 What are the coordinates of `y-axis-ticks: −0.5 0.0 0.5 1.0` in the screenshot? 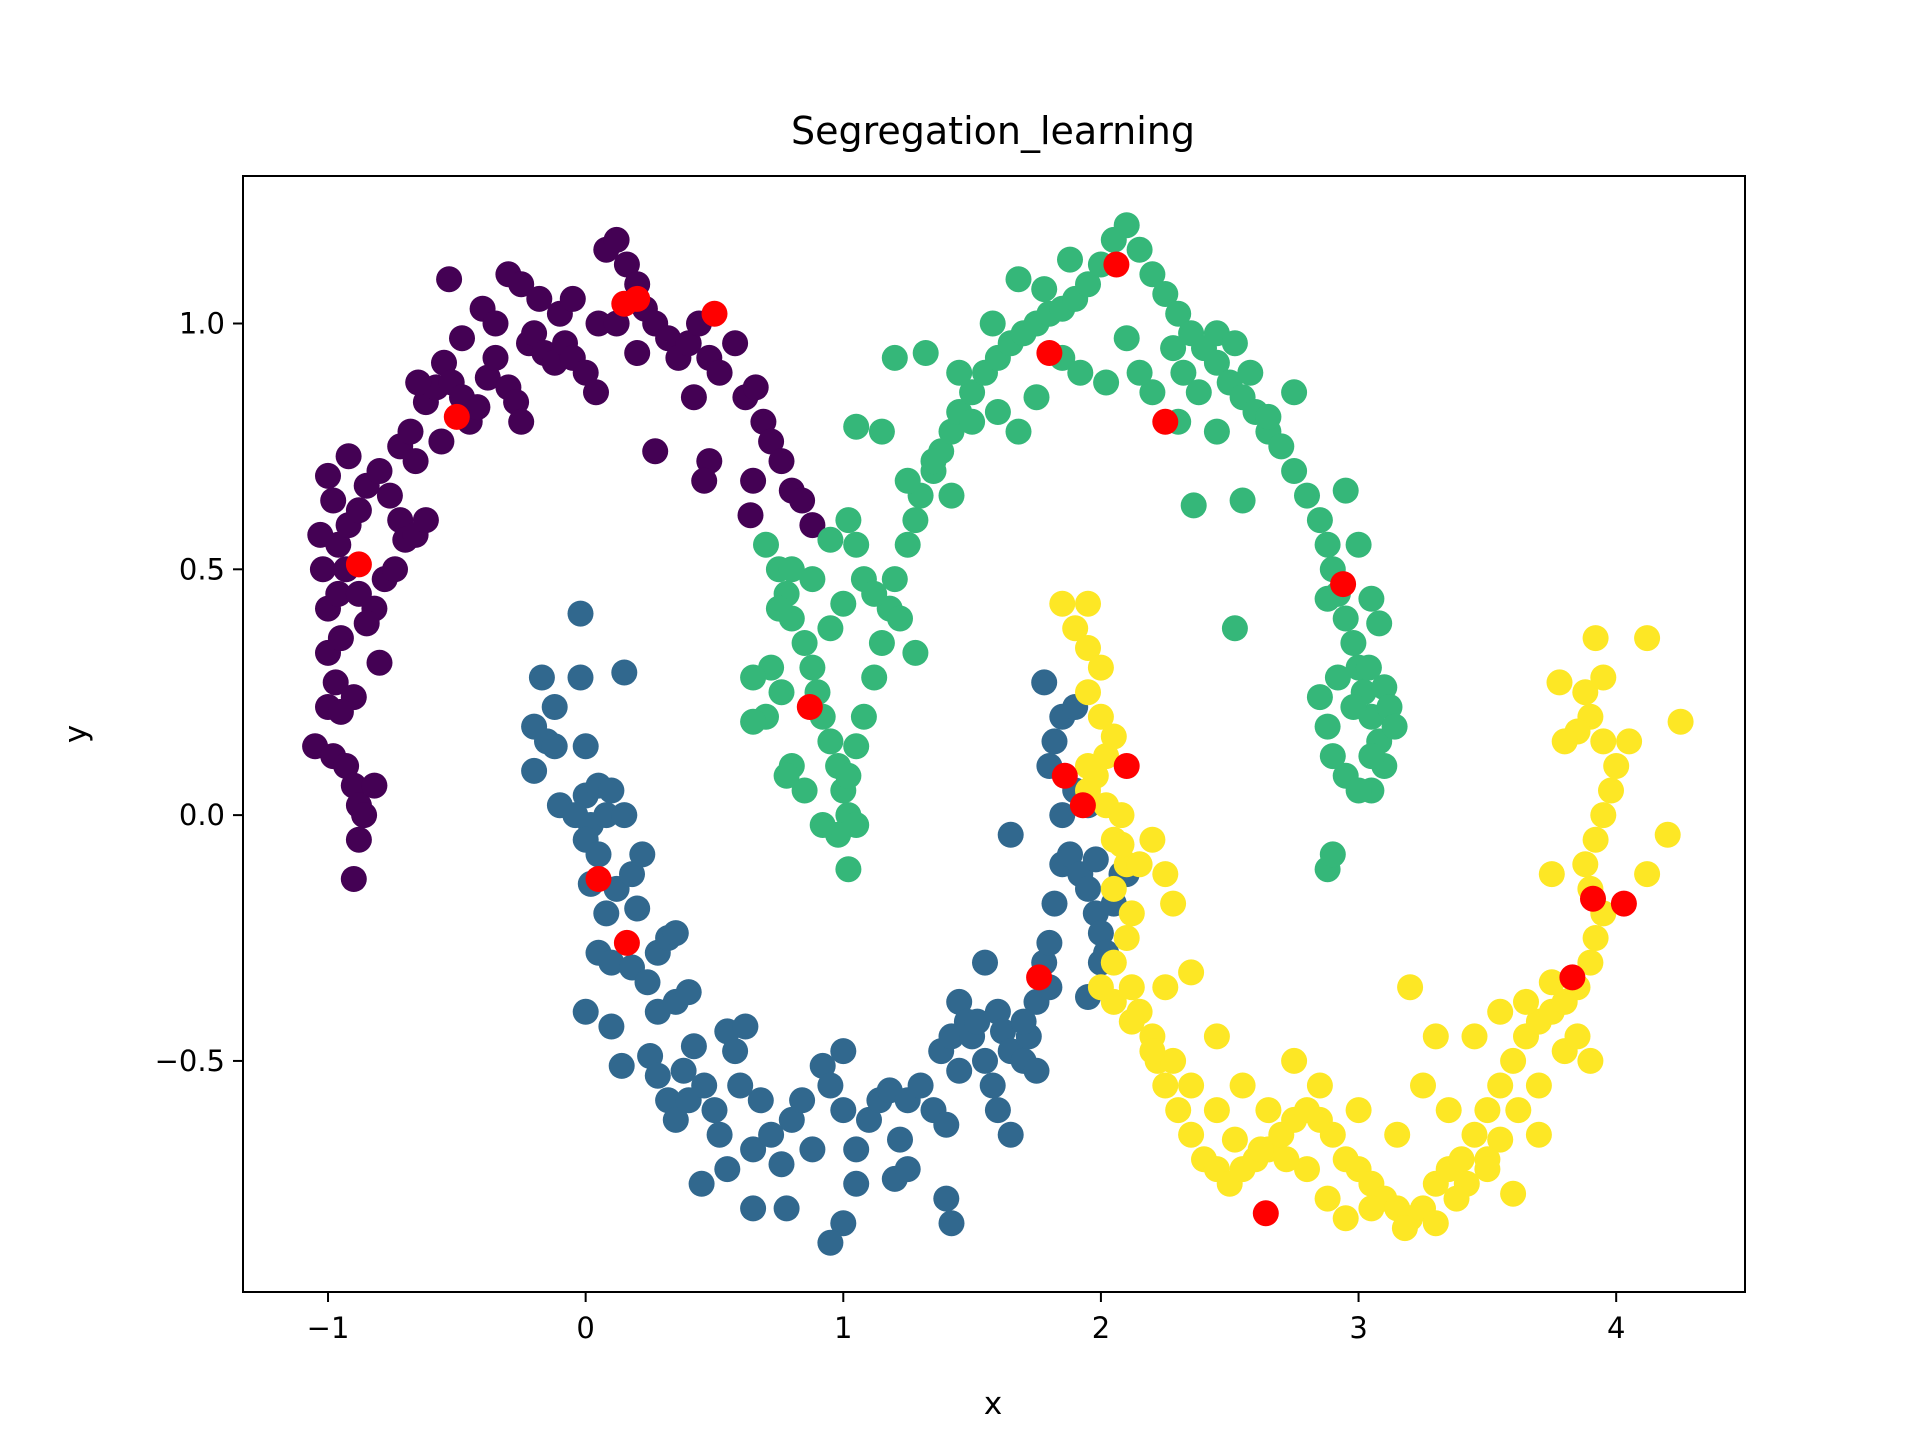 It's located at (199, 692).